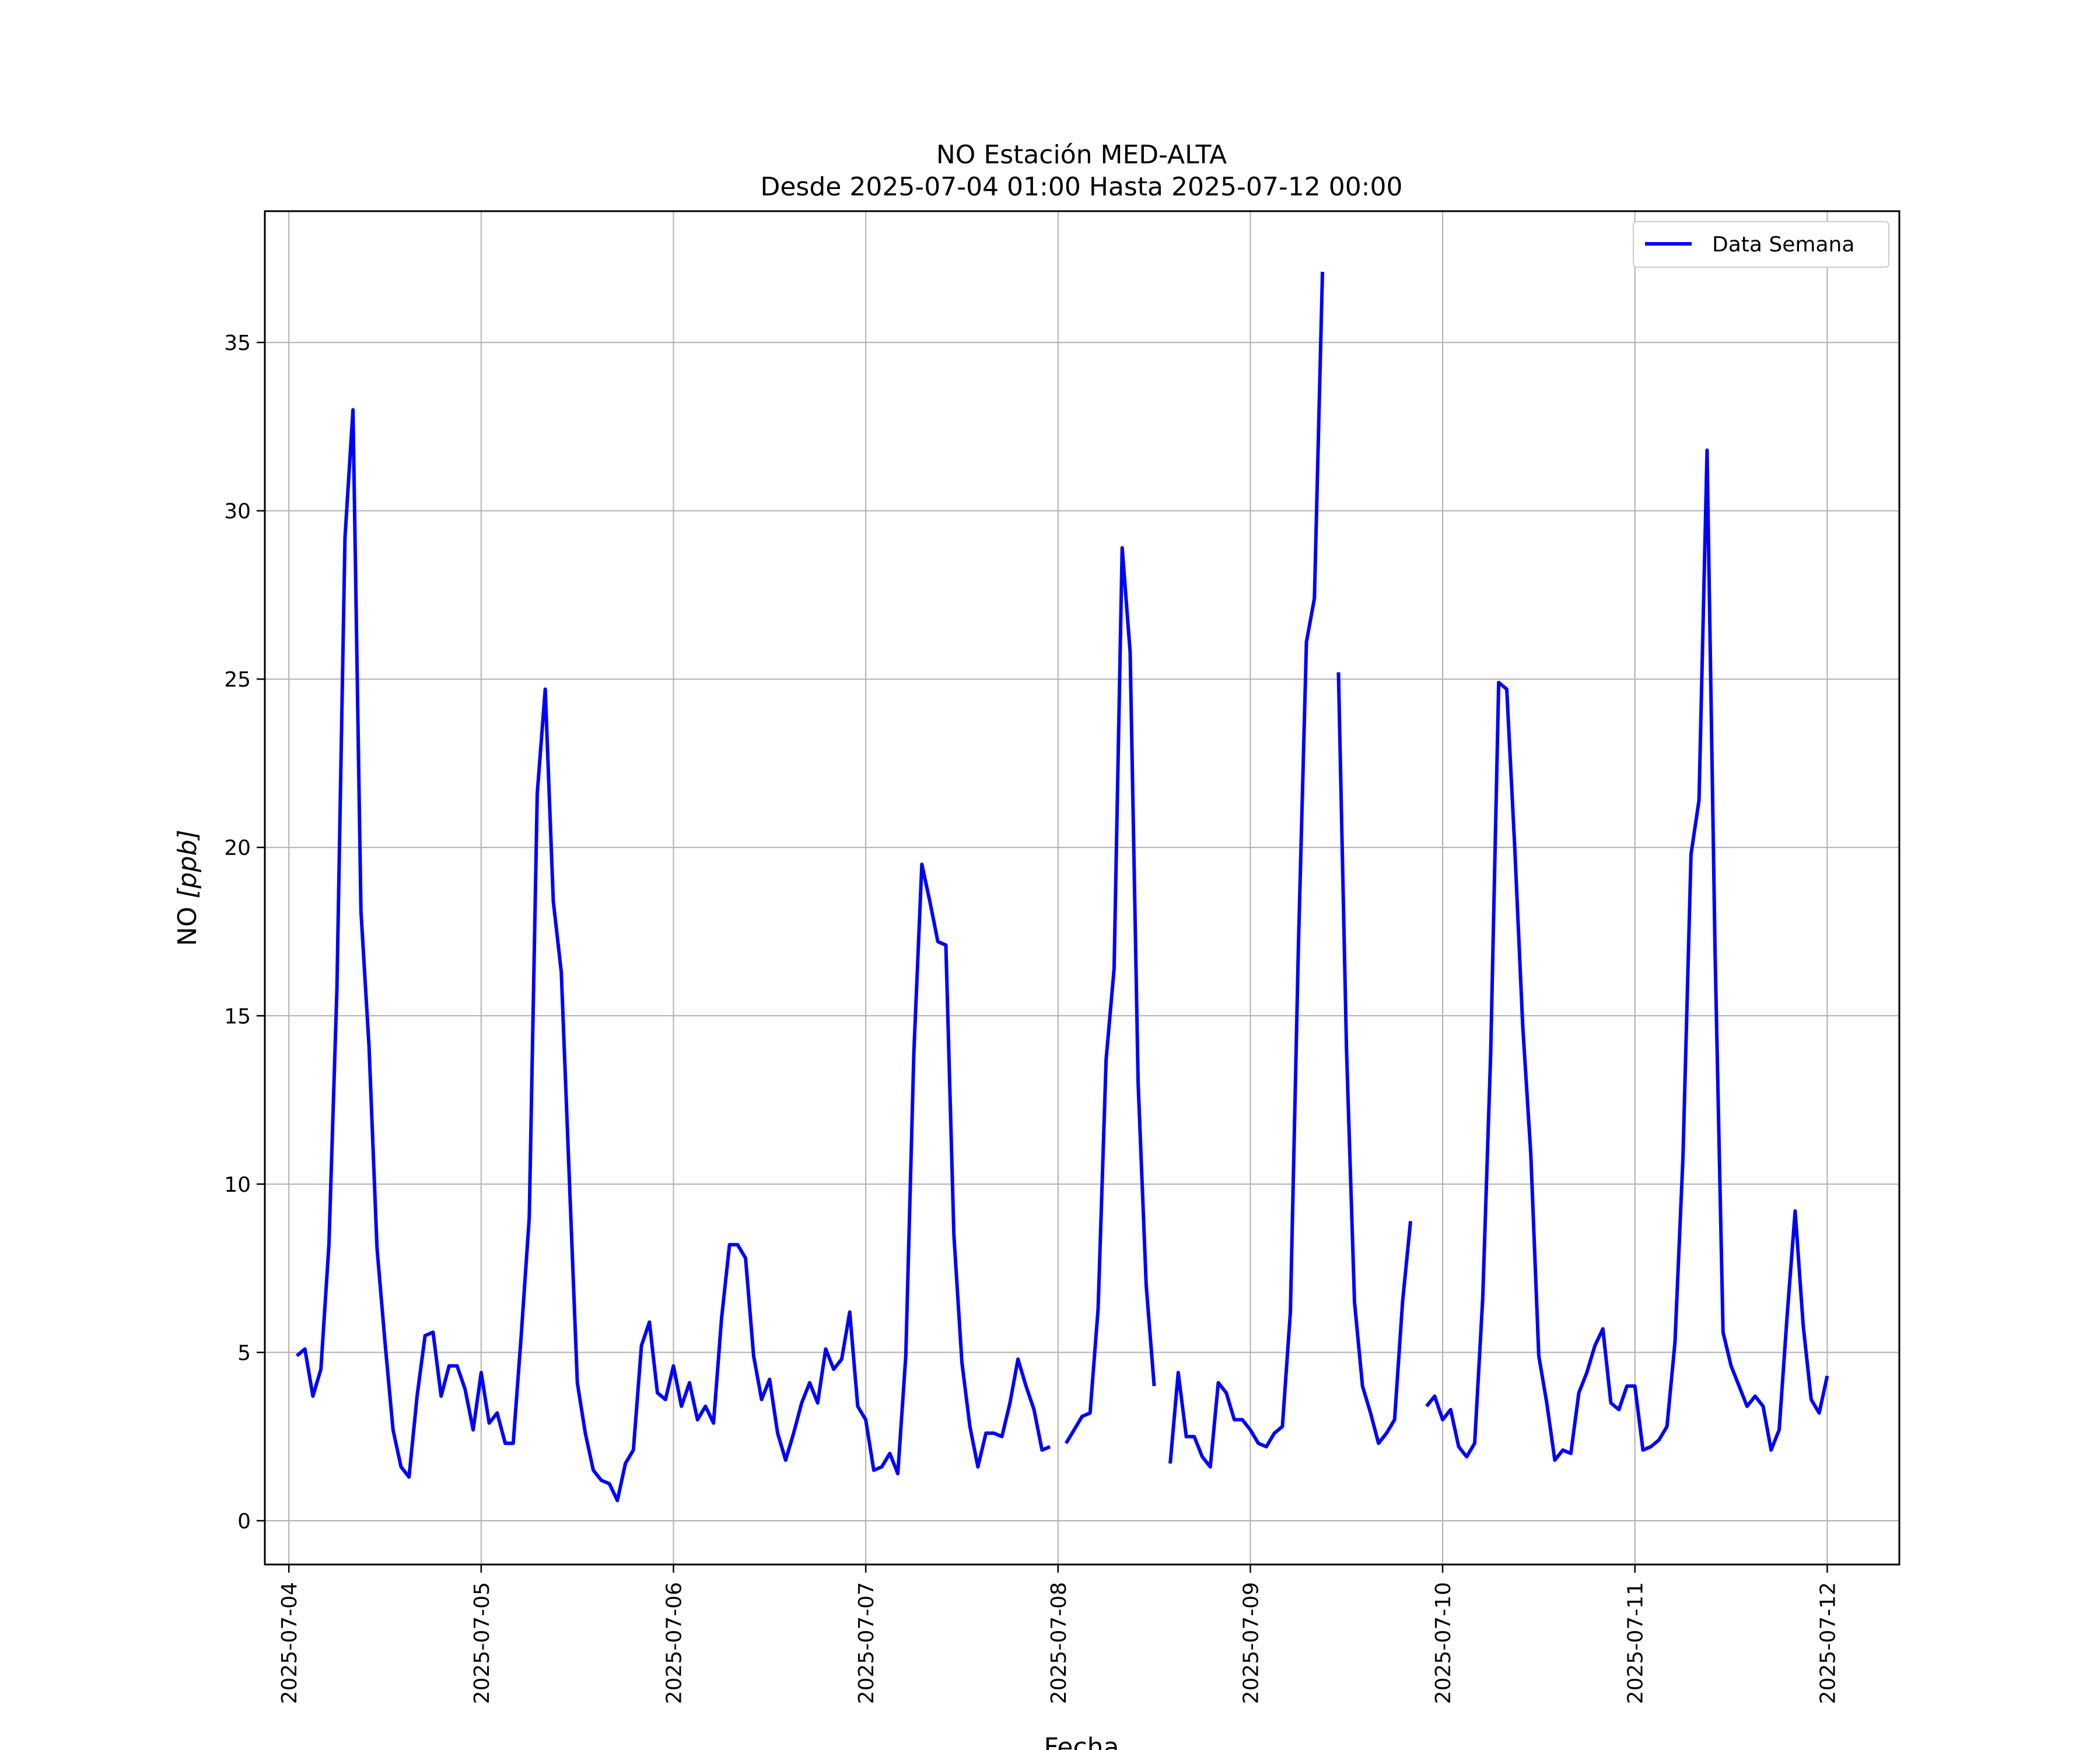  I want to click on x-tick-label: 2025-07-10, so click(1443, 1643).